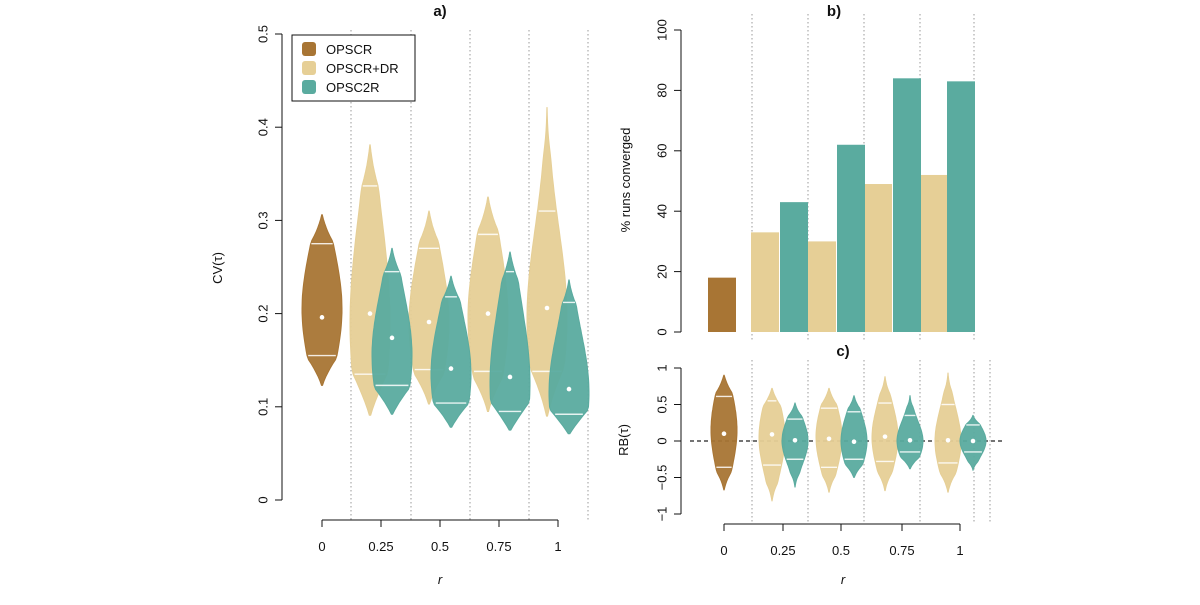  What do you see at coordinates (661, 271) in the screenshot?
I see `y-tick-label: 20` at bounding box center [661, 271].